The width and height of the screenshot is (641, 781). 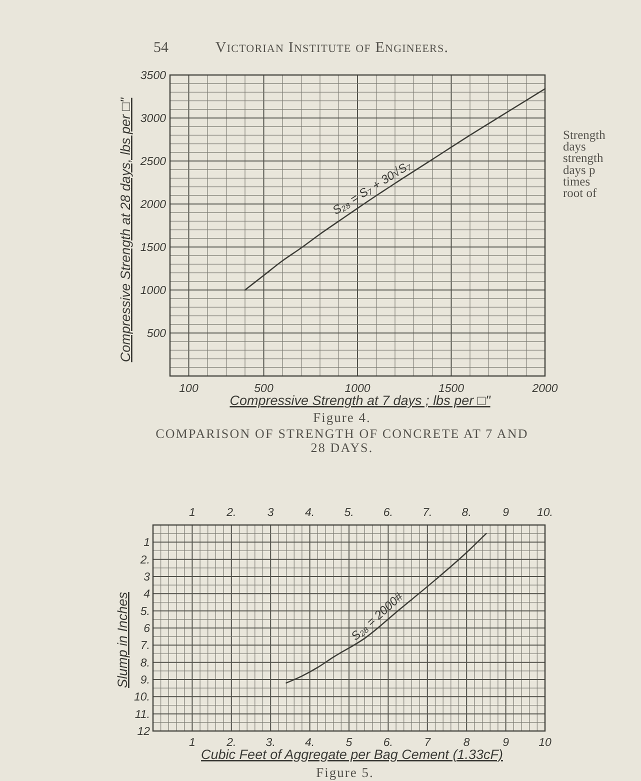 What do you see at coordinates (342, 417) in the screenshot?
I see `text: Figure 4.` at bounding box center [342, 417].